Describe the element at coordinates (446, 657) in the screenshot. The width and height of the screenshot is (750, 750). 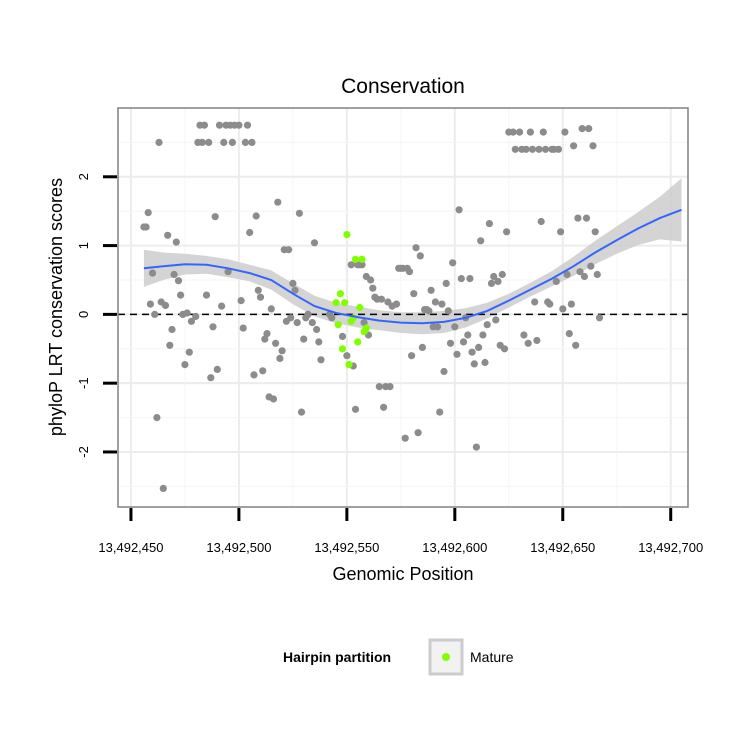
I see `legend-key-box` at that location.